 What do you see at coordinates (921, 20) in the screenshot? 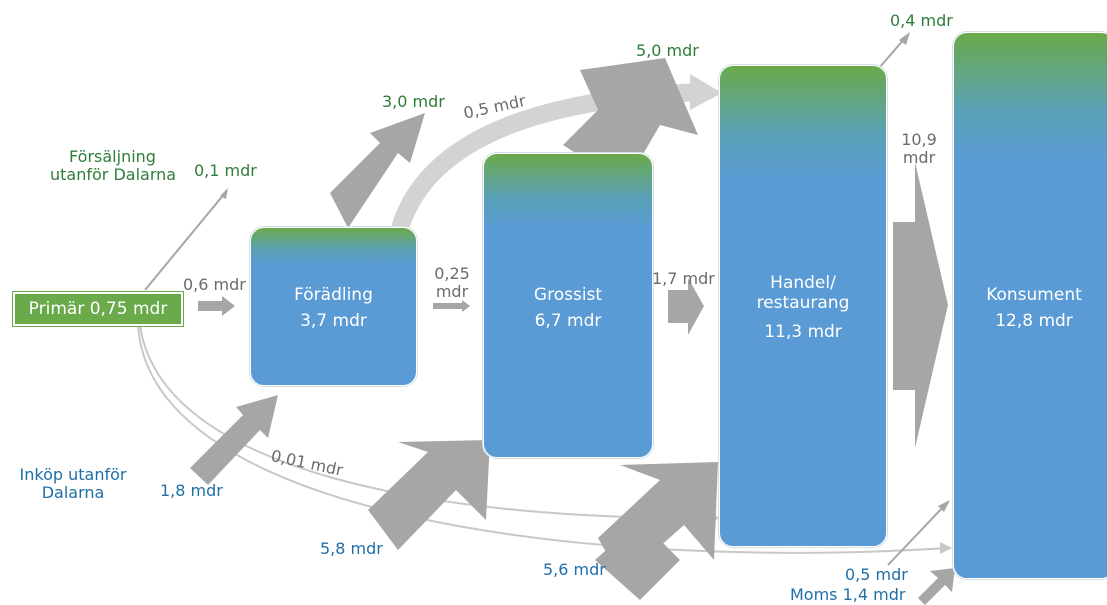
I see `flow-label-handel-export: 0,4 mdr` at bounding box center [921, 20].